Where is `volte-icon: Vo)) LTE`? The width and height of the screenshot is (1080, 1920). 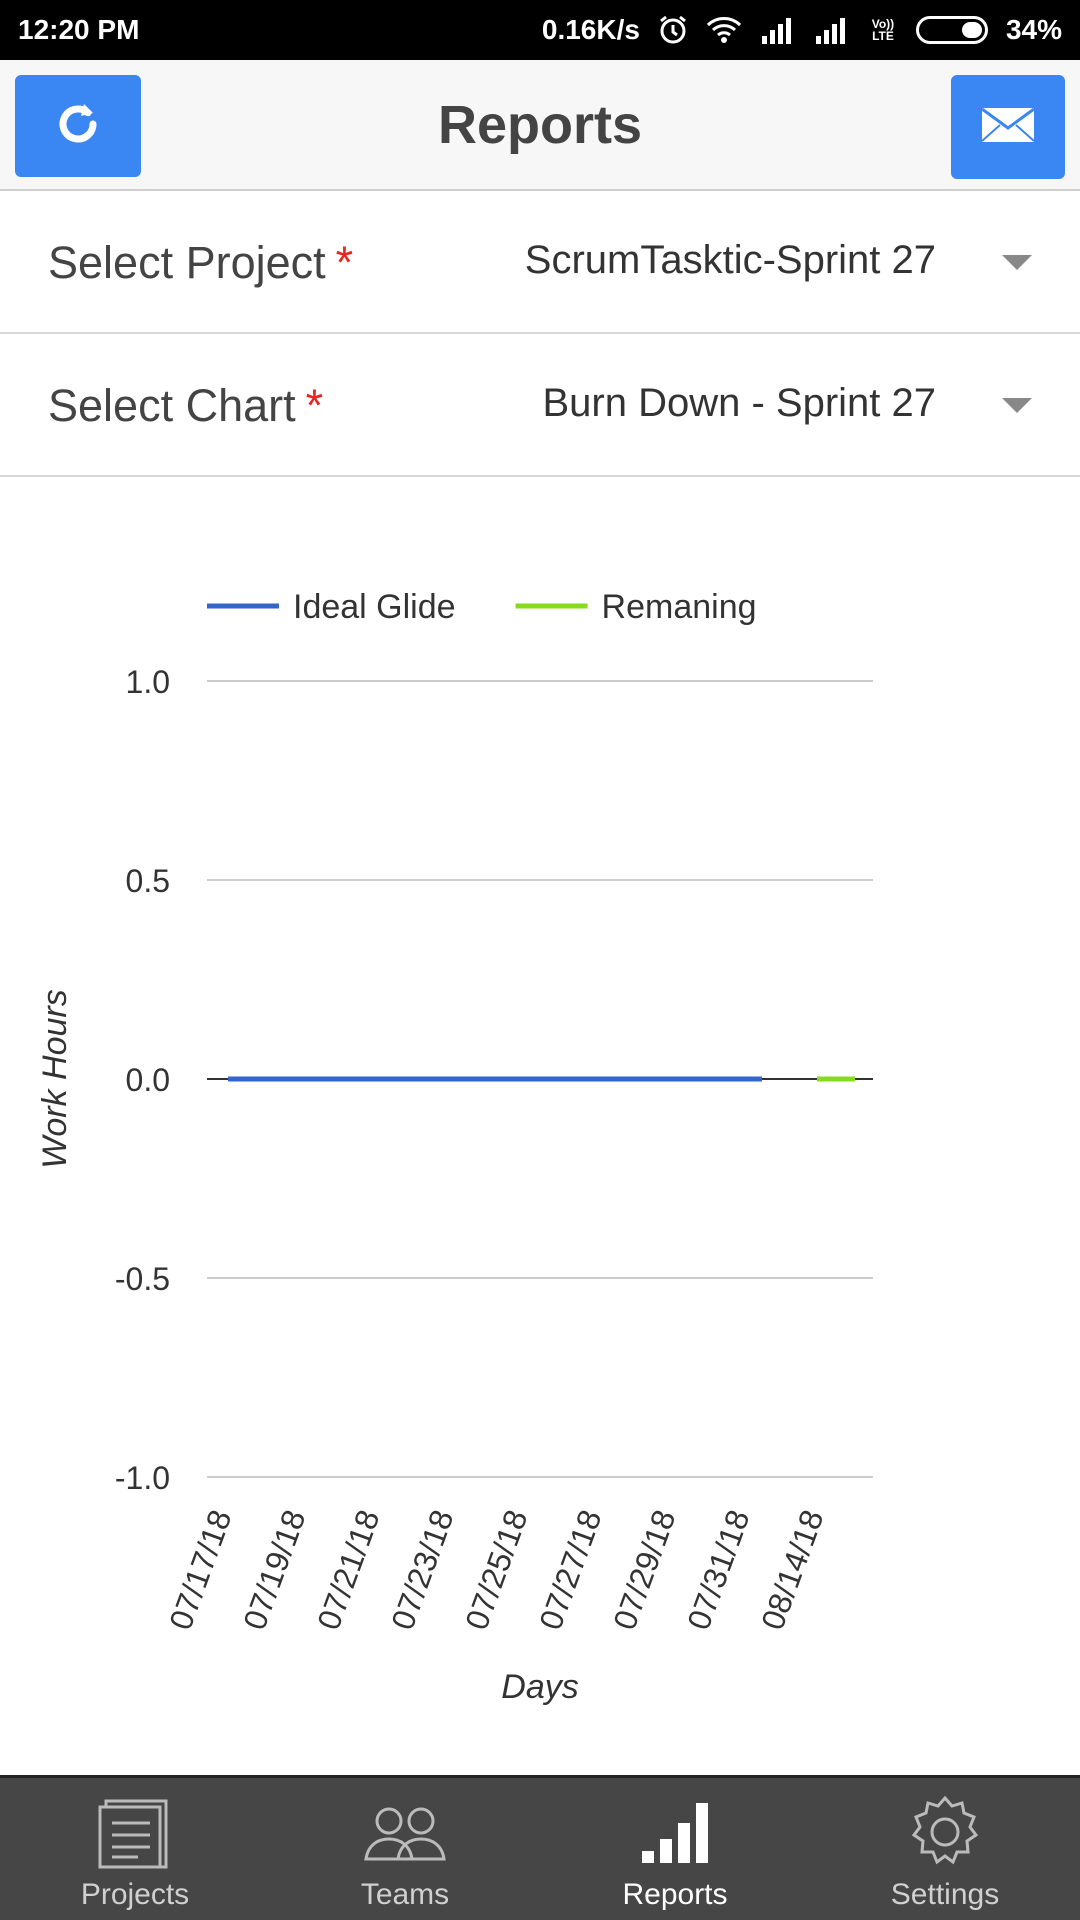 volte-icon: Vo)) LTE is located at coordinates (883, 30).